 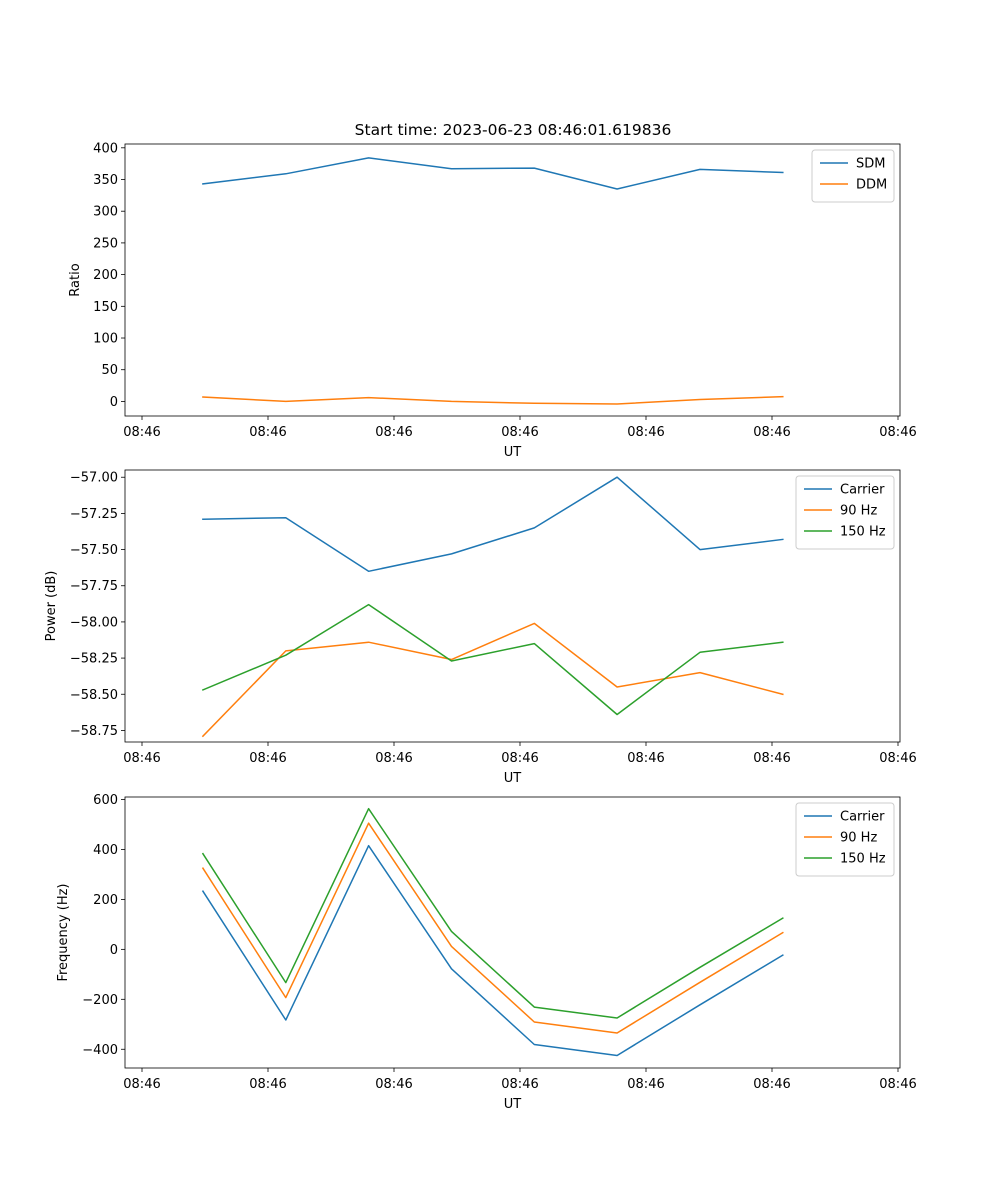 I want to click on y-tick-label: 300, so click(x=105, y=212).